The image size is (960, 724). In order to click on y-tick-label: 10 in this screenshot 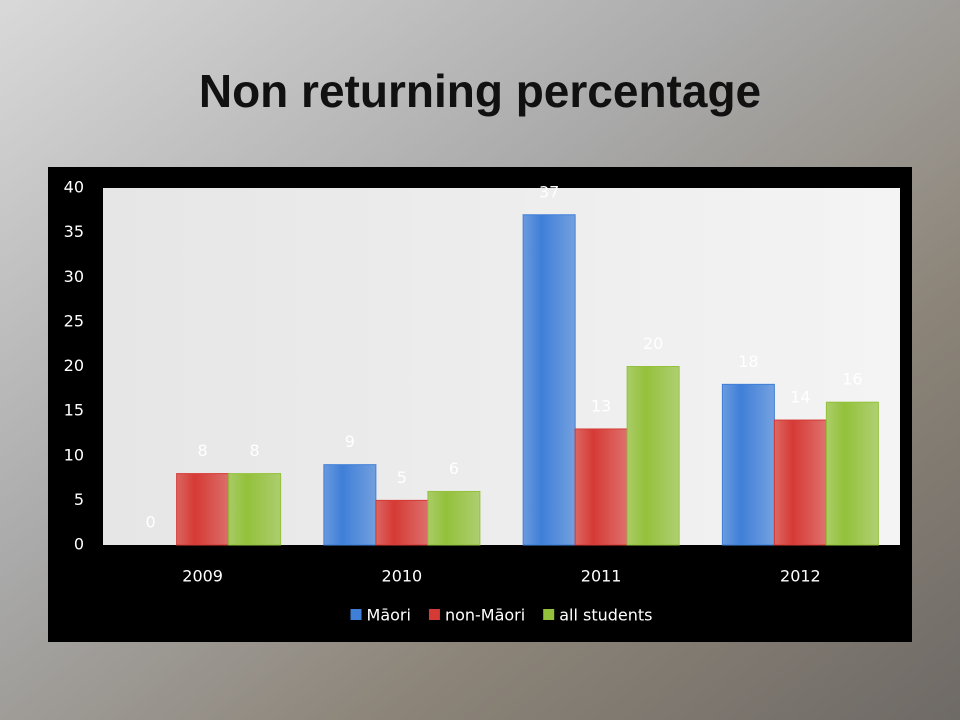, I will do `click(74, 454)`.